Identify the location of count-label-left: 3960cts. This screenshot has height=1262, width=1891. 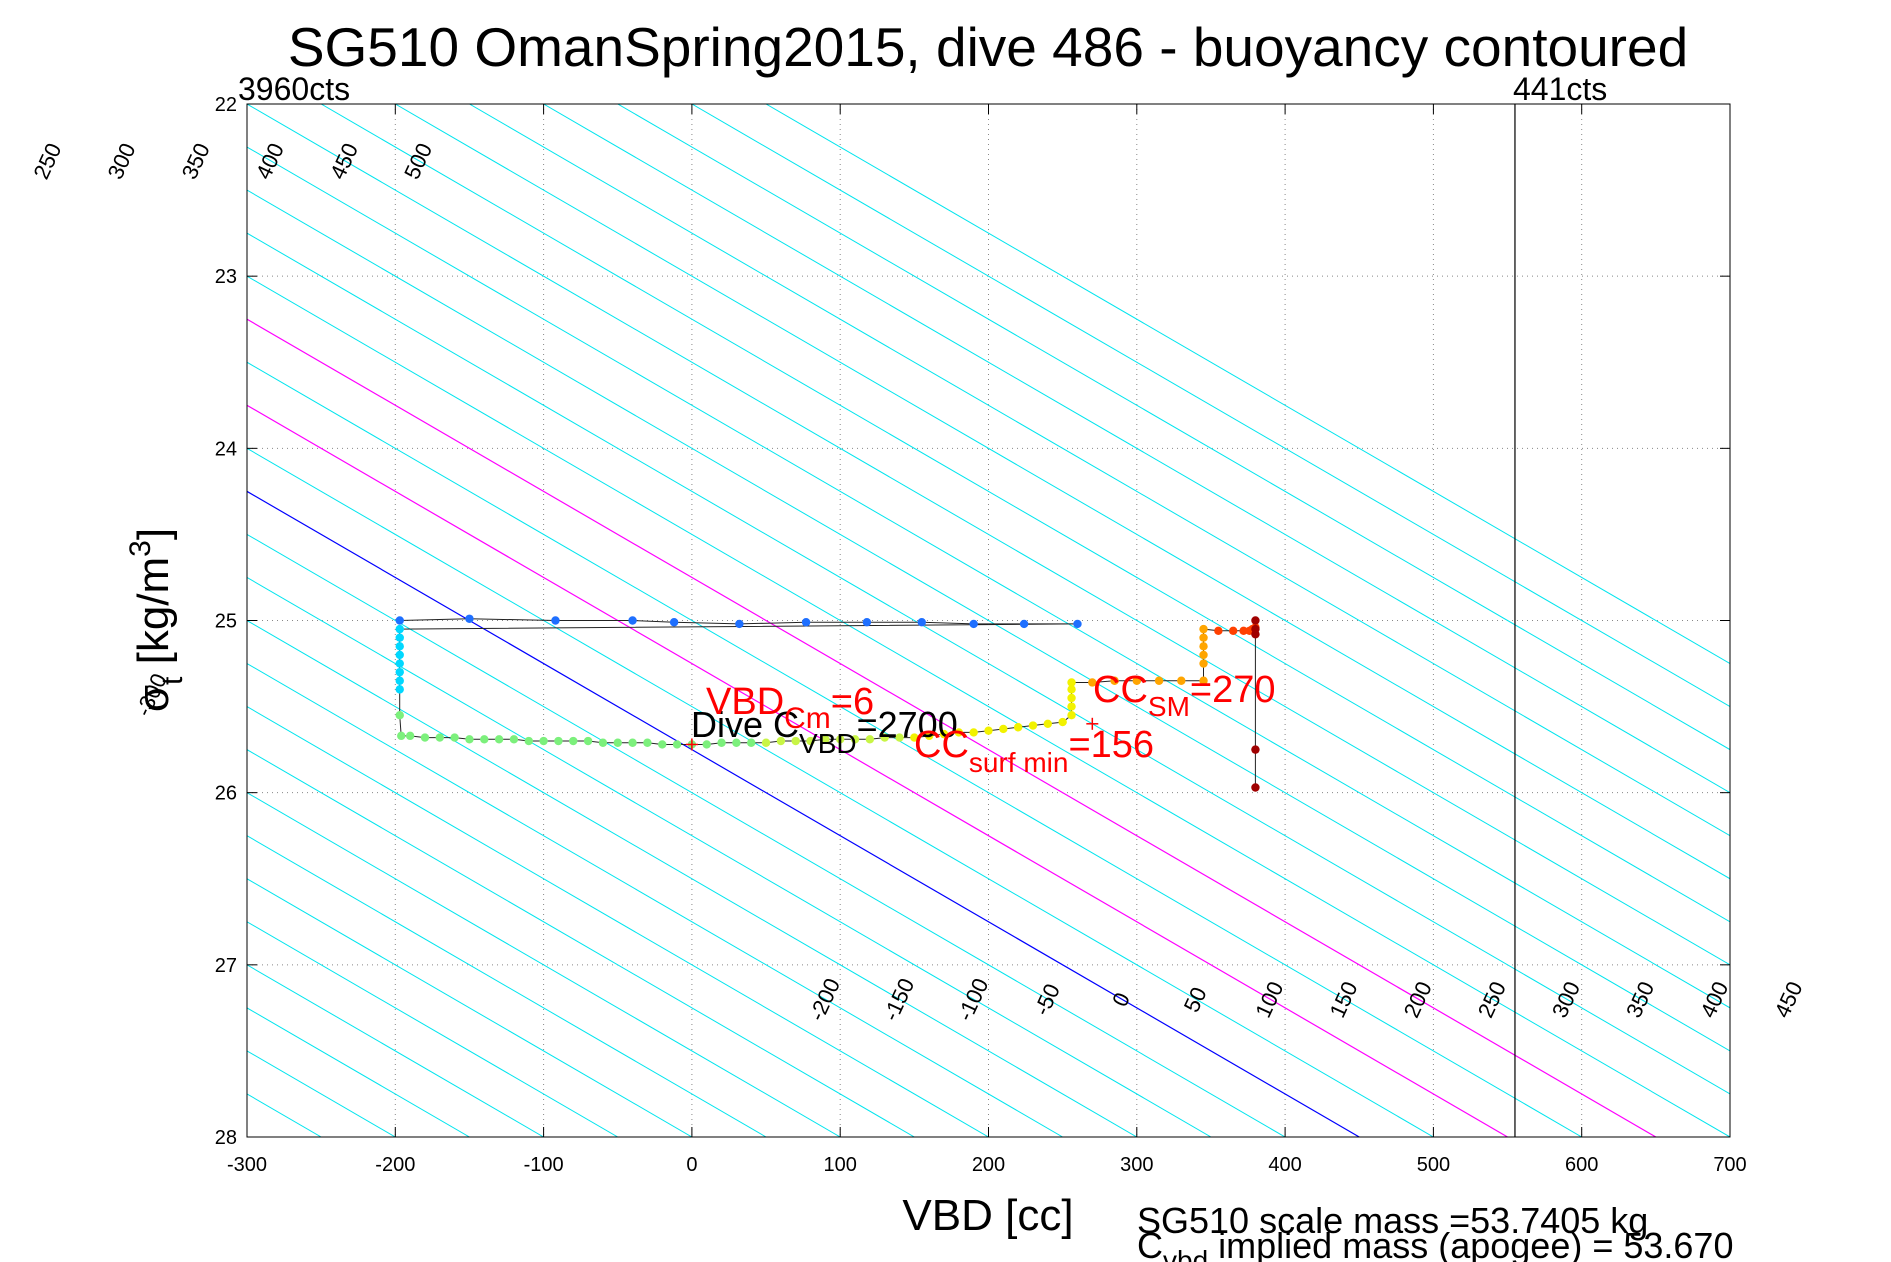
(294, 89).